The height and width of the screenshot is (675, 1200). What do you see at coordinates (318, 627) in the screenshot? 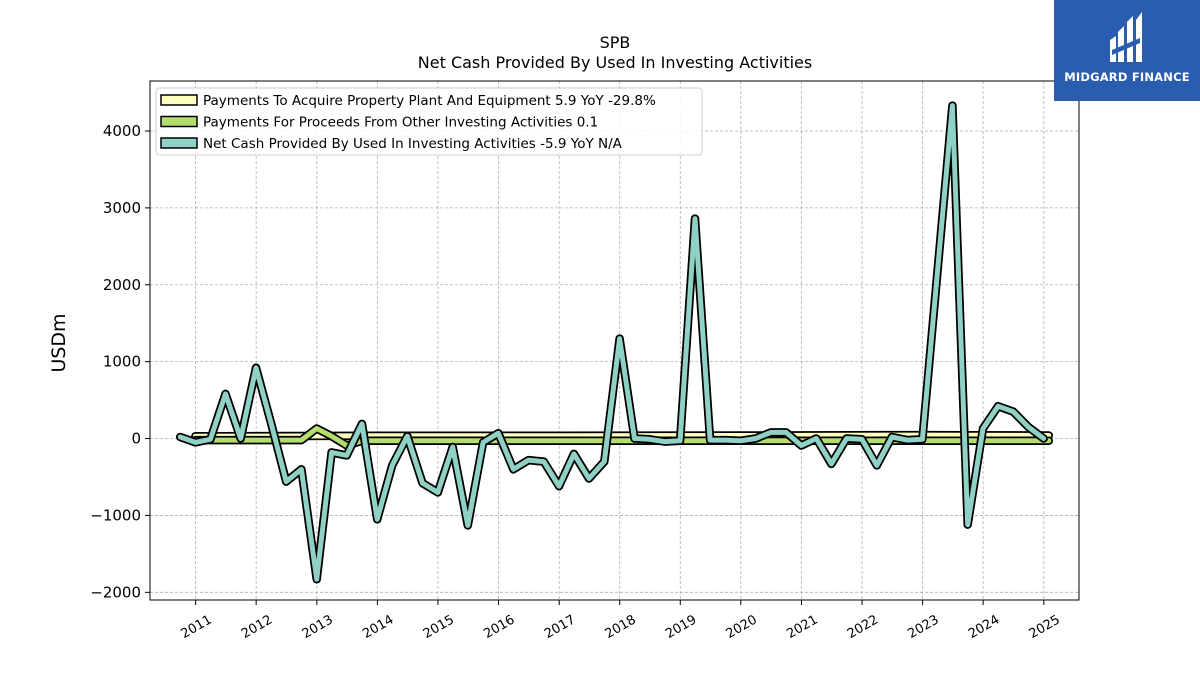
I see `x-tick-label: 2013` at bounding box center [318, 627].